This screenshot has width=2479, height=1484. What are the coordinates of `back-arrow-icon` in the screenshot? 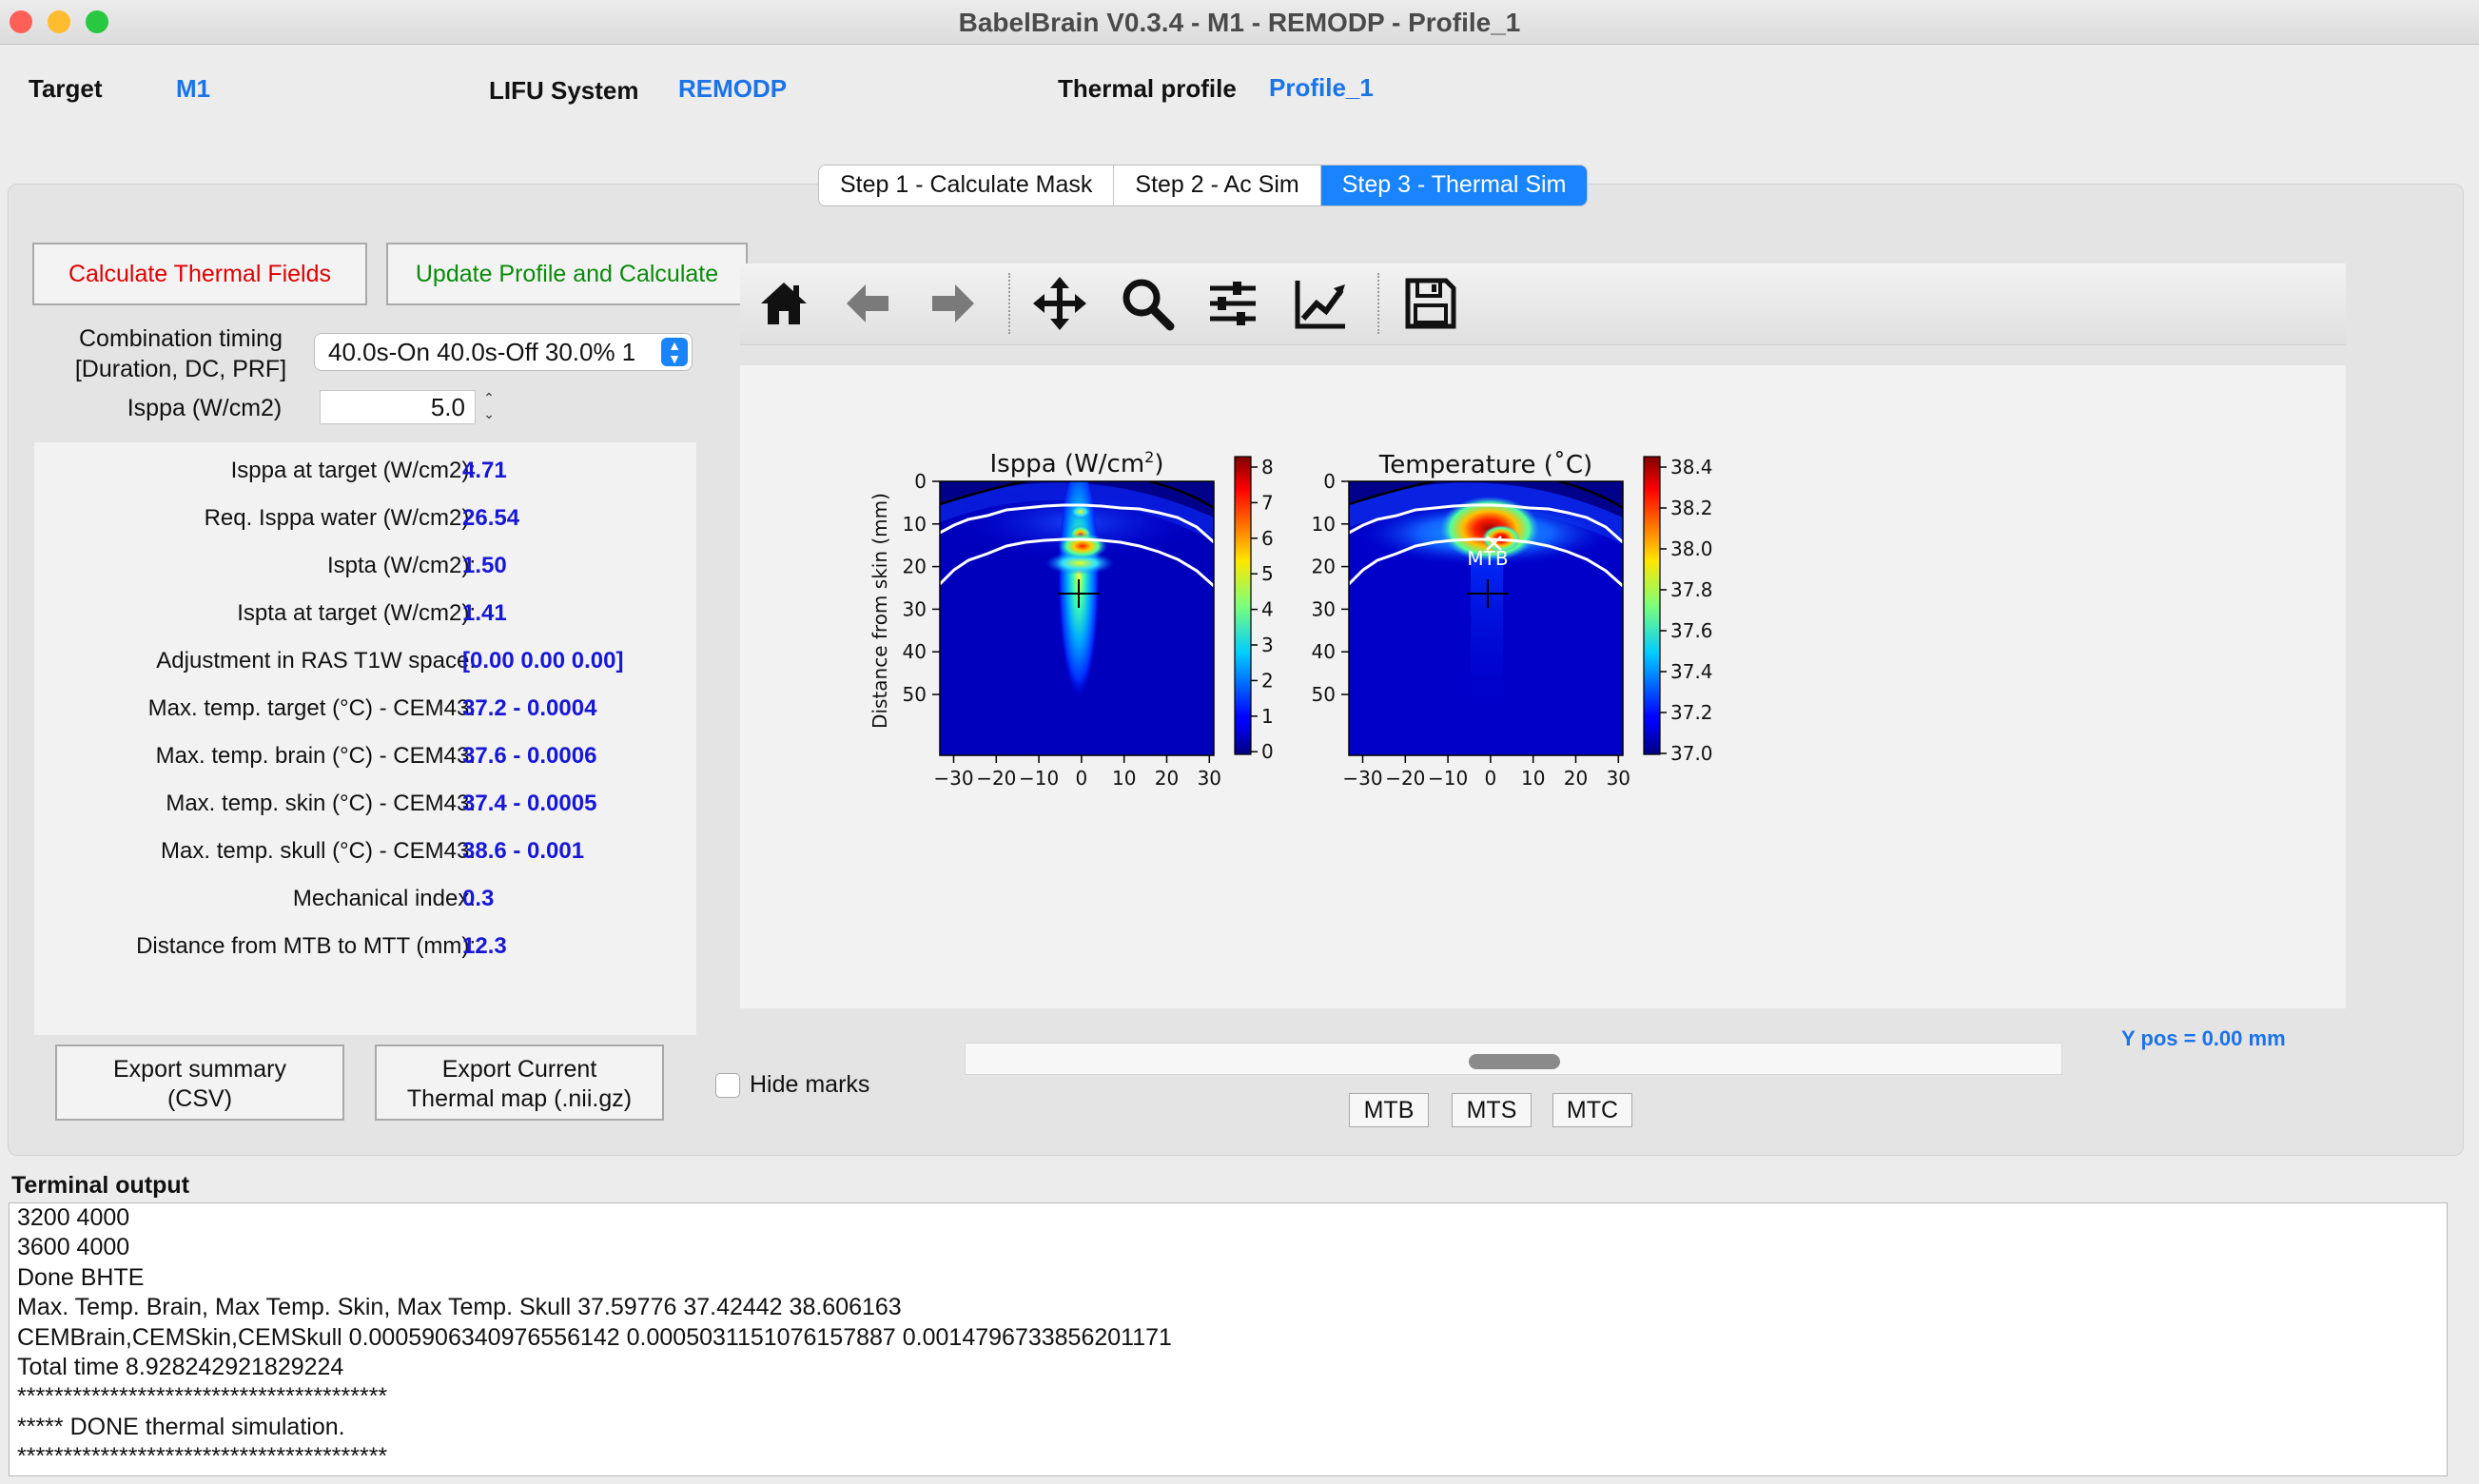 It's located at (867, 303).